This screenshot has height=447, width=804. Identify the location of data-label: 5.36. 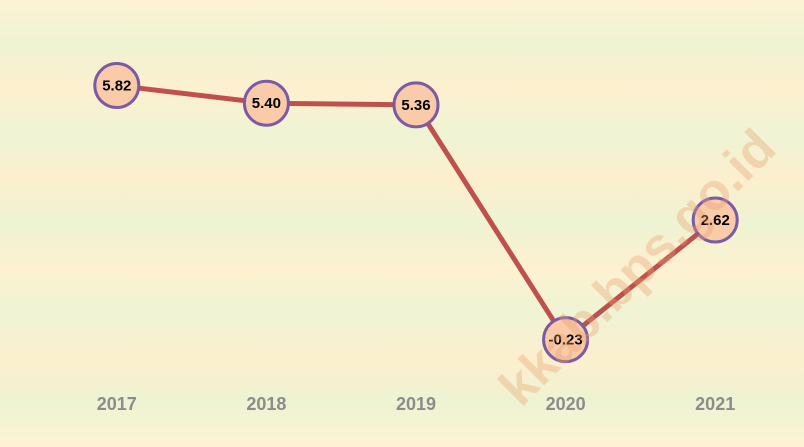
(415, 105).